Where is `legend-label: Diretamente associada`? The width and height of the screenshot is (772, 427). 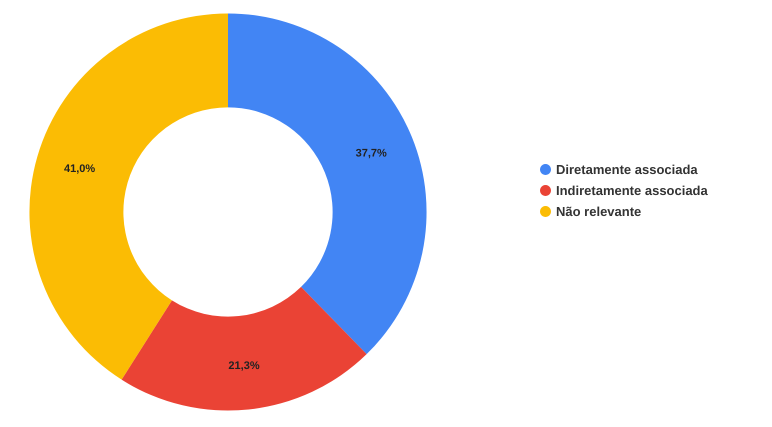
legend-label: Diretamente associada is located at coordinates (627, 169).